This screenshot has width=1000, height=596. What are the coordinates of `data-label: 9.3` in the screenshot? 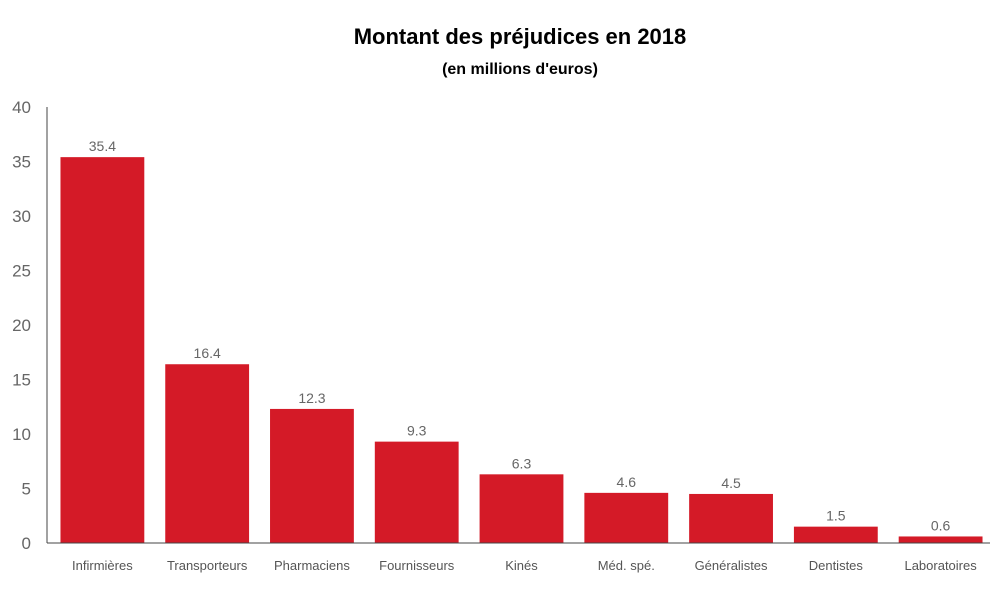 It's located at (417, 431).